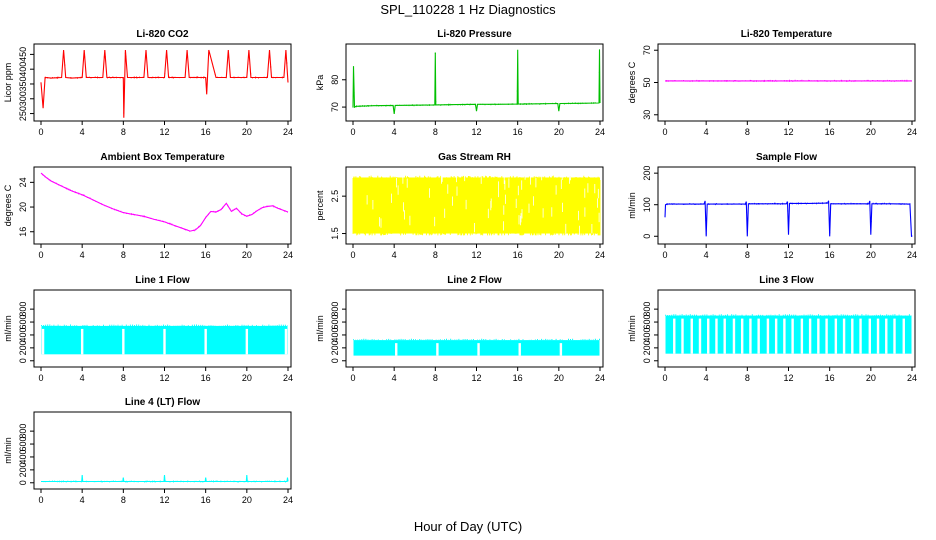 The image size is (936, 540). I want to click on panel-title: Line 4 (LT) Flow, so click(163, 402).